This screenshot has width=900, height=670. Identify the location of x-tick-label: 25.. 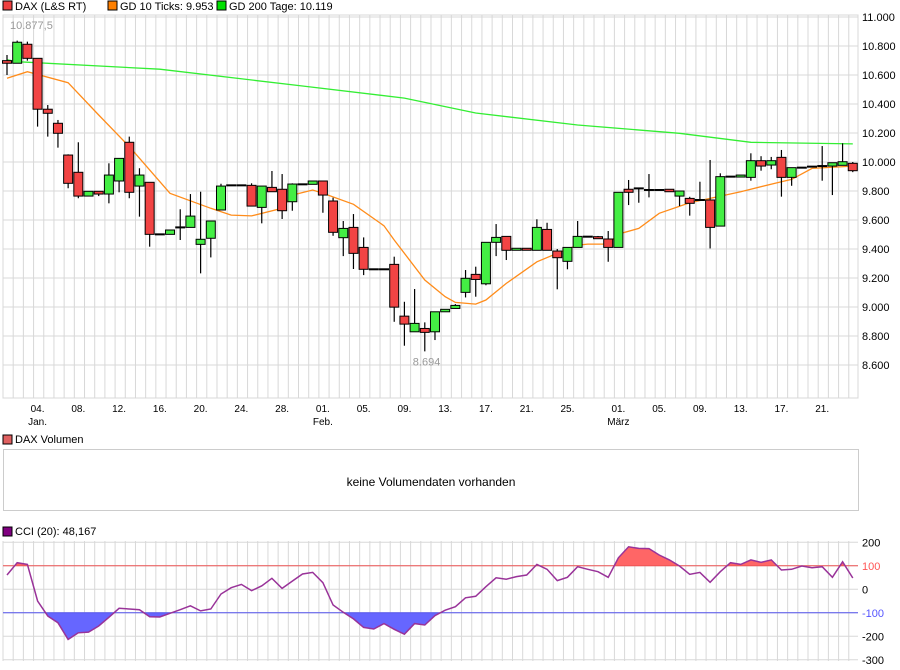
(567, 409).